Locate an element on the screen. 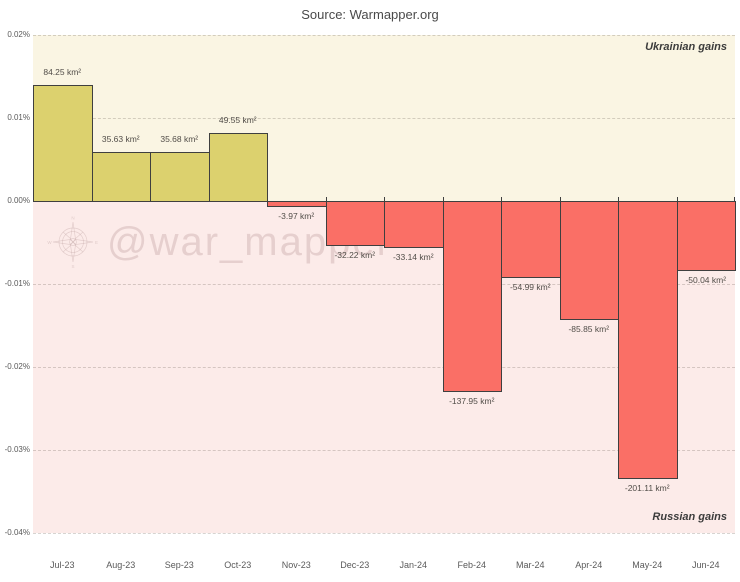 This screenshot has width=740, height=582. y-axis-tick-label: 0.00% is located at coordinates (18, 200).